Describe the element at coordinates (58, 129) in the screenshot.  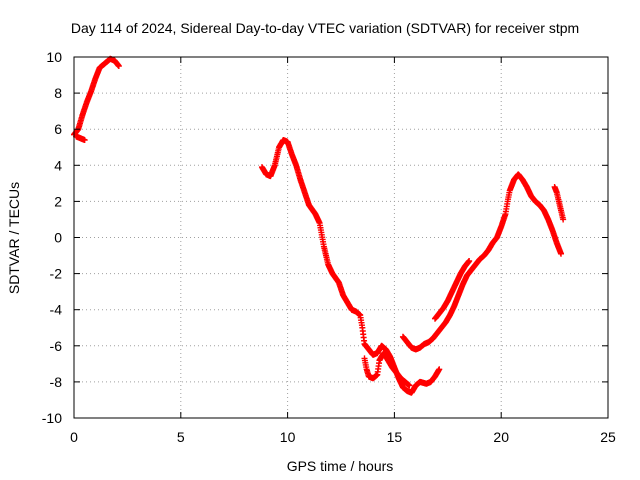
I see `y-tick-label: 6` at that location.